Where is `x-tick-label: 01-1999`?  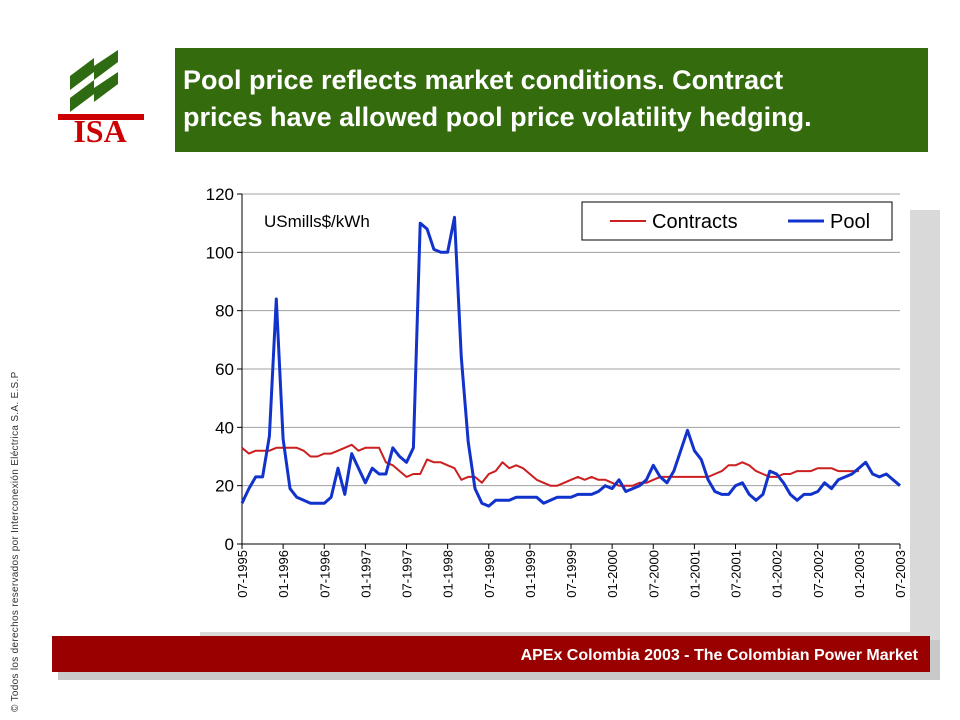 x-tick-label: 01-1999 is located at coordinates (530, 574).